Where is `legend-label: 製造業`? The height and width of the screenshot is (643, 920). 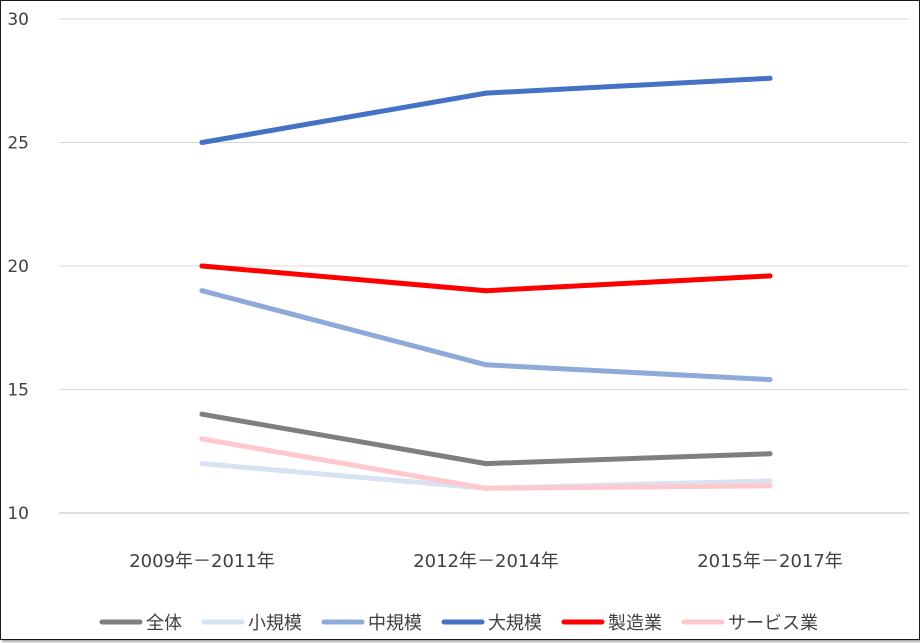
legend-label: 製造業 is located at coordinates (635, 623).